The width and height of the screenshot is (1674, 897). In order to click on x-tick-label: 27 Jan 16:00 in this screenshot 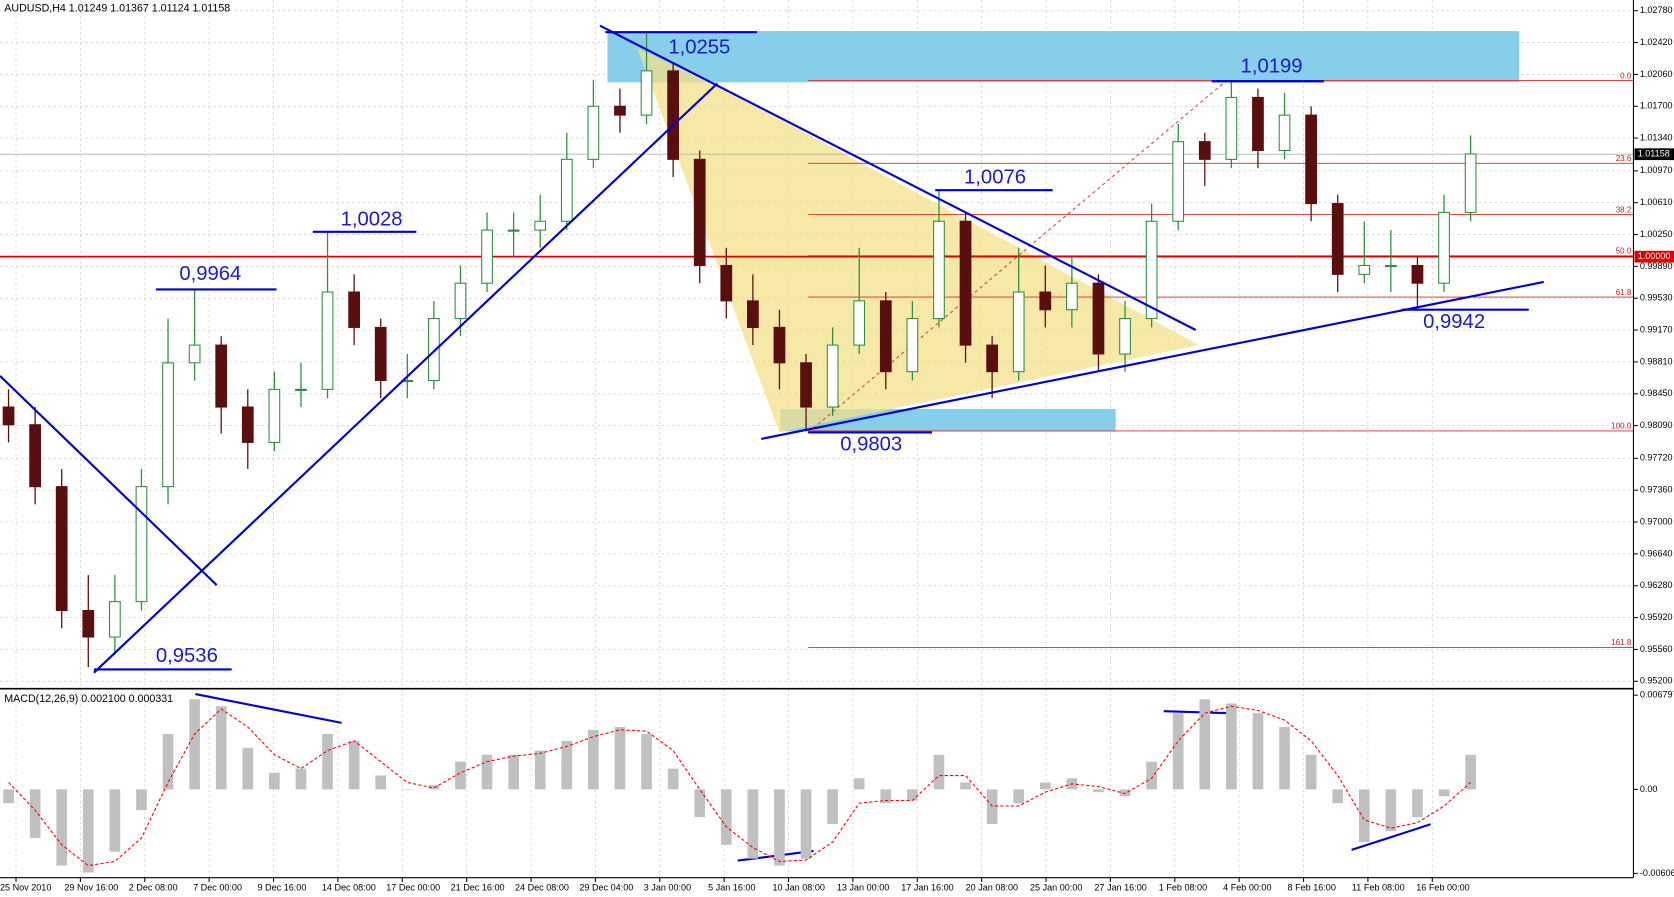, I will do `click(1120, 888)`.